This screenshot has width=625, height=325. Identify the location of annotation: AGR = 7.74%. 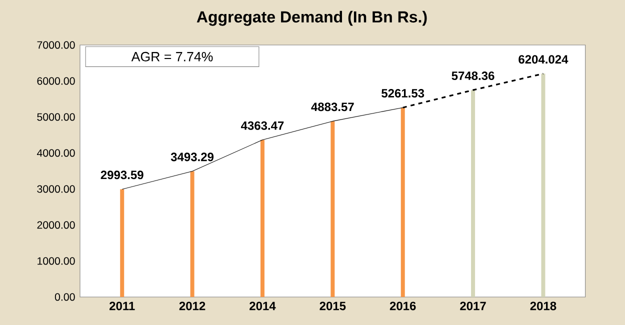
(172, 57).